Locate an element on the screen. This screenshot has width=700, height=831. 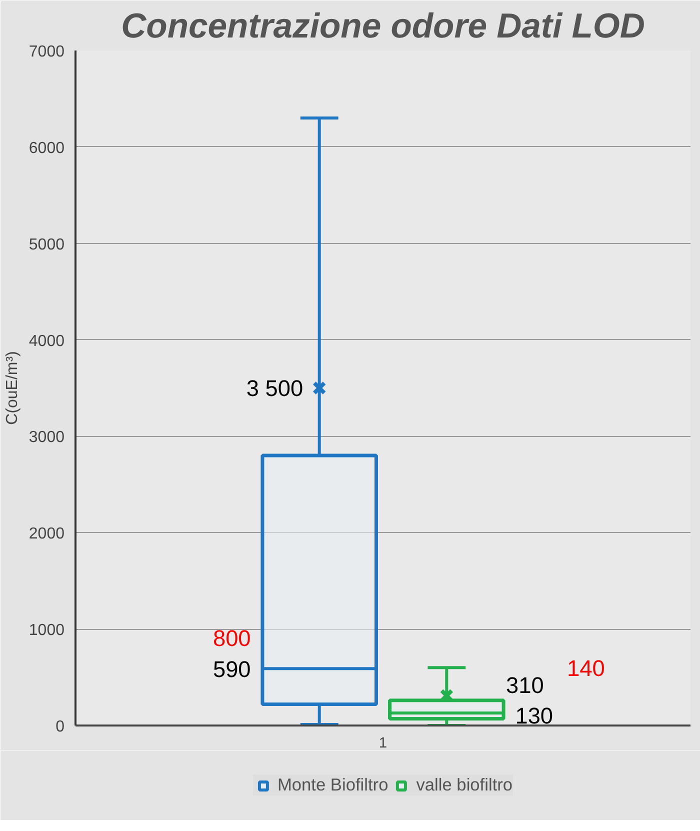
legend-label: Monte Biofiltro is located at coordinates (332, 785).